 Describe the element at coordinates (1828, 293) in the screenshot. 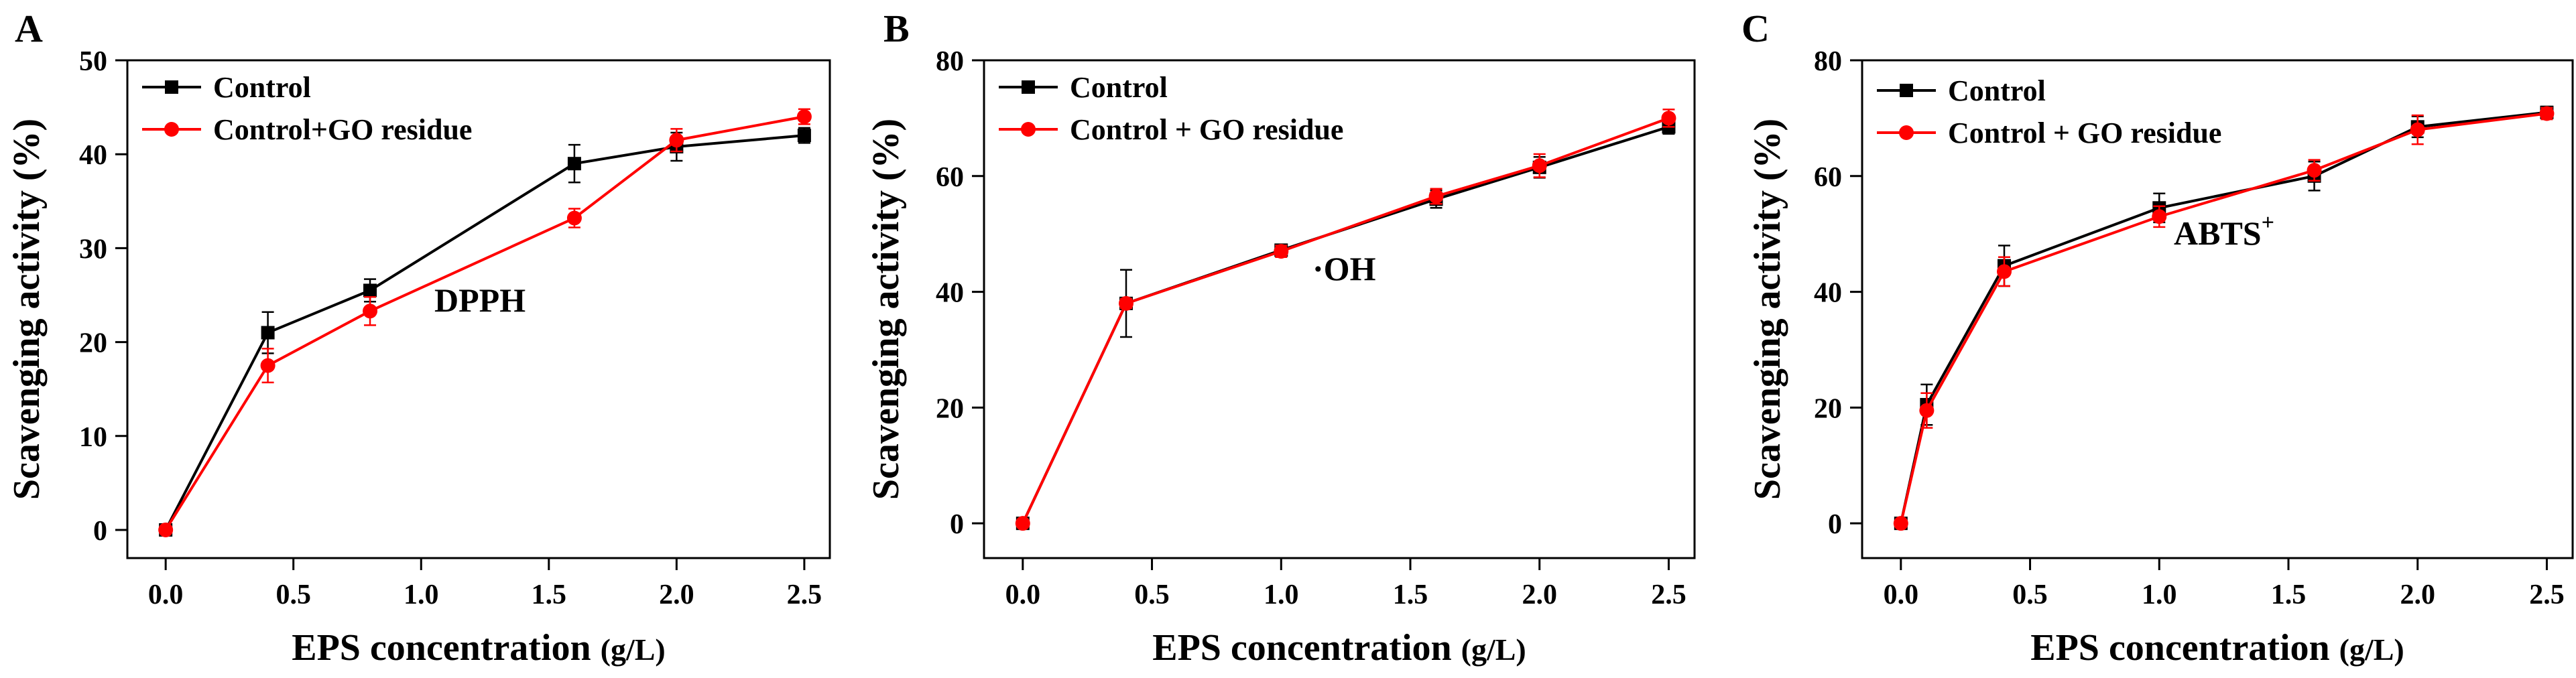

I see `y-tick-label: 40` at that location.